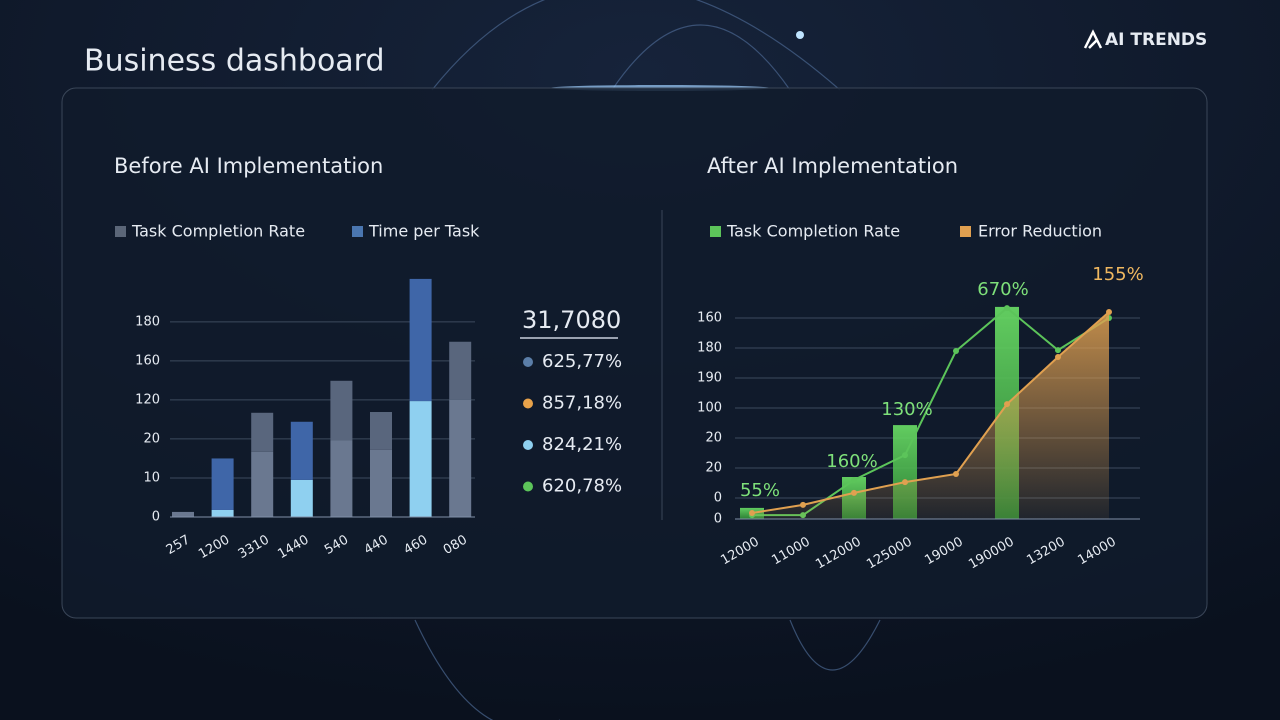 The width and height of the screenshot is (1280, 720). What do you see at coordinates (1040, 231) in the screenshot?
I see `legend-label: Error Reduction` at bounding box center [1040, 231].